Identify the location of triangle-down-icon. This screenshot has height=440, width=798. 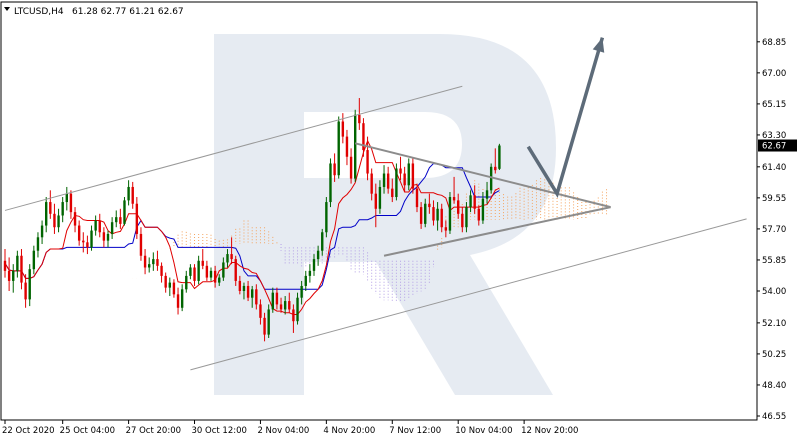
(7, 9).